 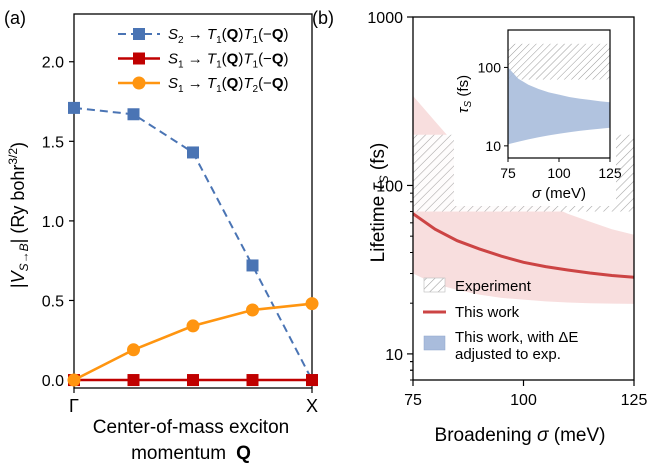 What do you see at coordinates (493, 146) in the screenshot?
I see `inset-y-tick-label: 10` at bounding box center [493, 146].